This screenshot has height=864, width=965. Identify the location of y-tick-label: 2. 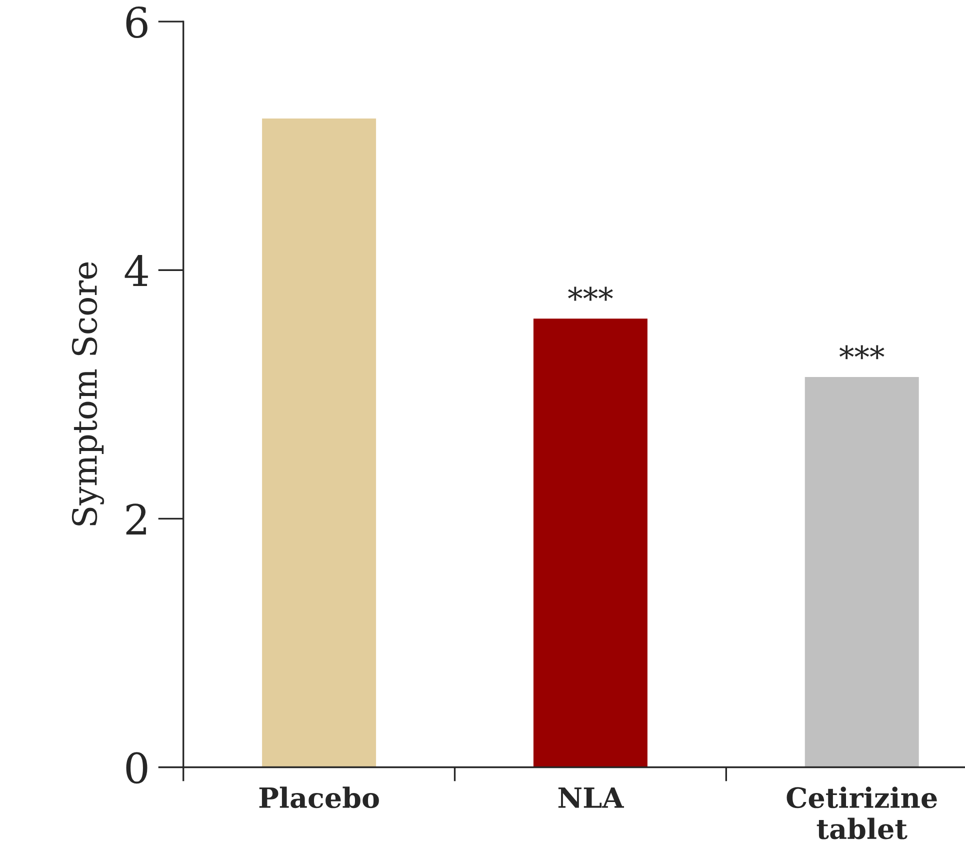
(136, 519).